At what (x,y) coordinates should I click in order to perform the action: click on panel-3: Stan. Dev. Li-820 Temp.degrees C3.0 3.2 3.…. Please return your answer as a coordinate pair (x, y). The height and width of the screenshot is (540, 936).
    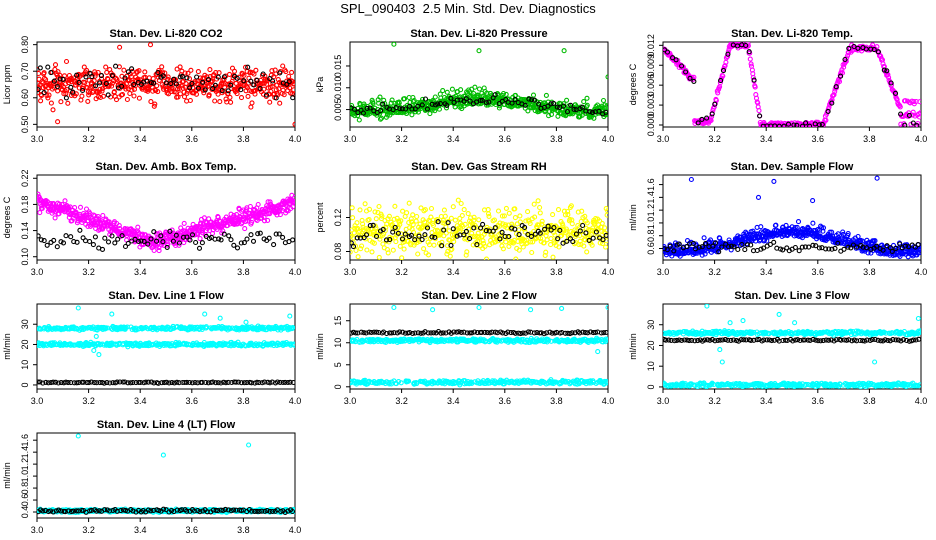
    Looking at the image, I should click on (777, 86).